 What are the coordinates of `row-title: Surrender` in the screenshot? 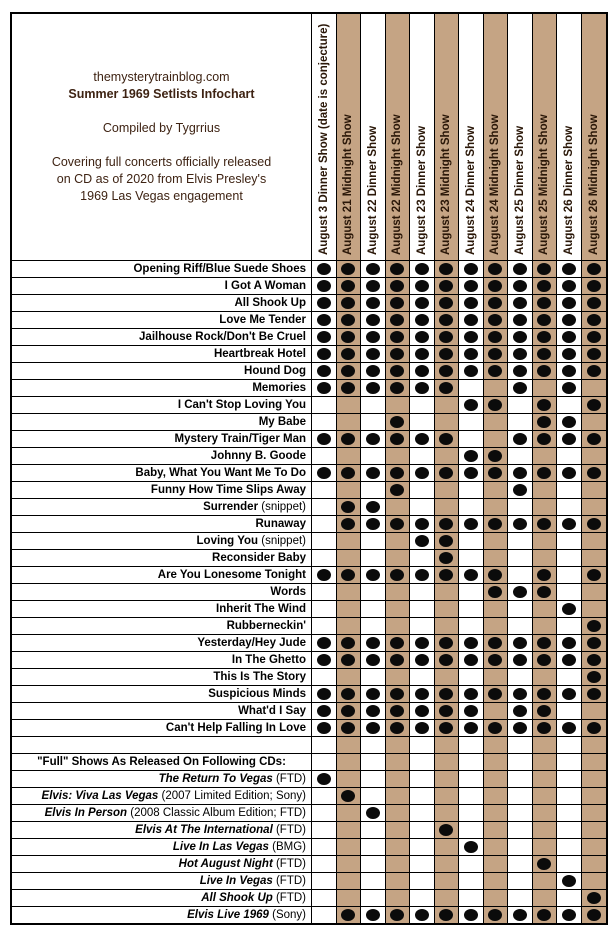 It's located at (231, 507).